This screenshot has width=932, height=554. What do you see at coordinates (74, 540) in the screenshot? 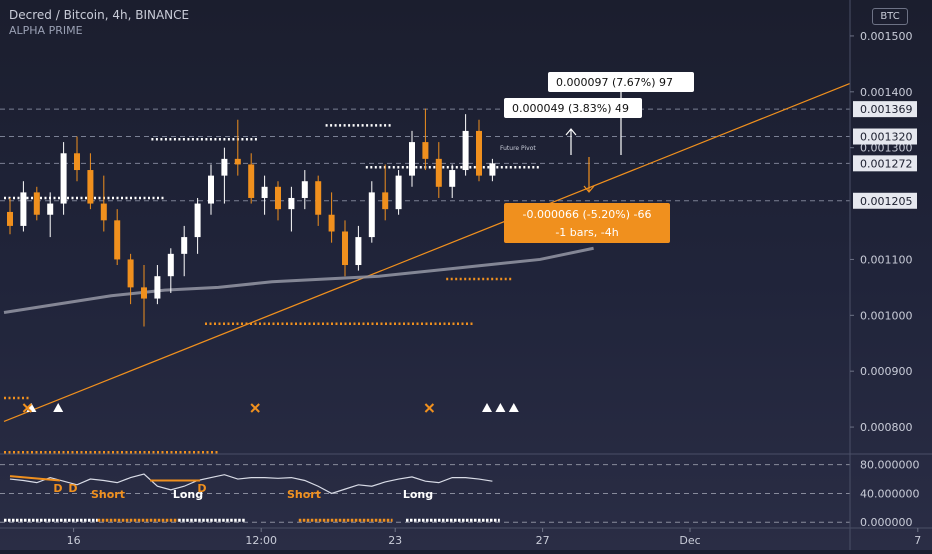
I see `time-tick-label: 16` at bounding box center [74, 540].